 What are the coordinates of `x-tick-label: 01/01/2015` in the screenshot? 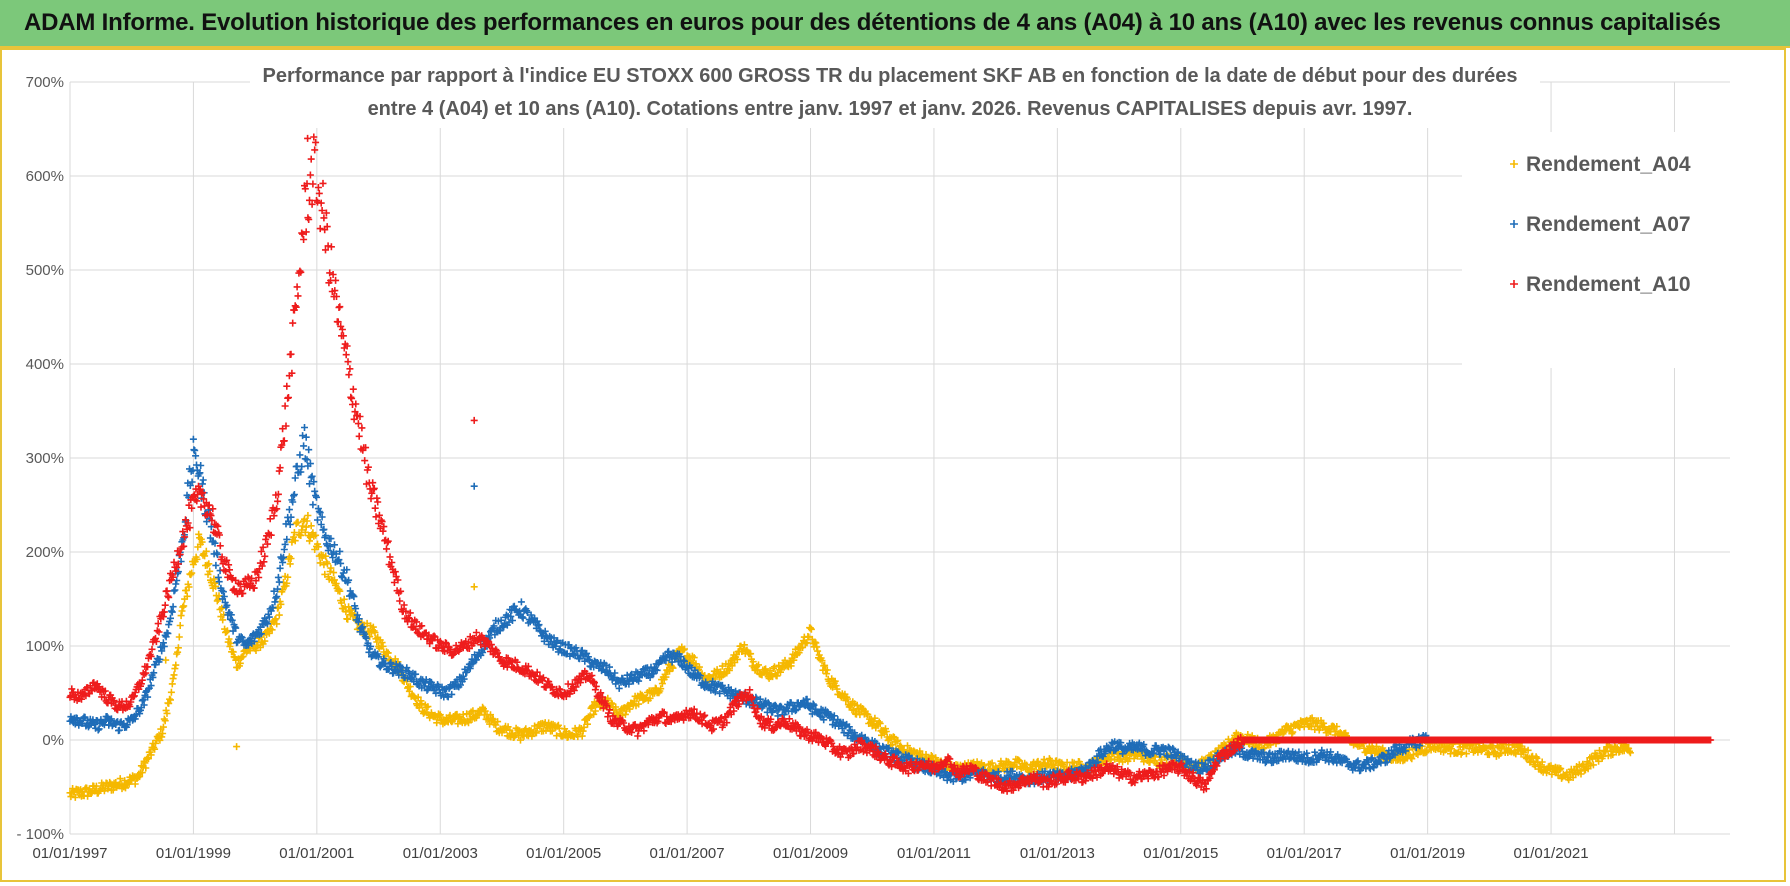 It's located at (1180, 853).